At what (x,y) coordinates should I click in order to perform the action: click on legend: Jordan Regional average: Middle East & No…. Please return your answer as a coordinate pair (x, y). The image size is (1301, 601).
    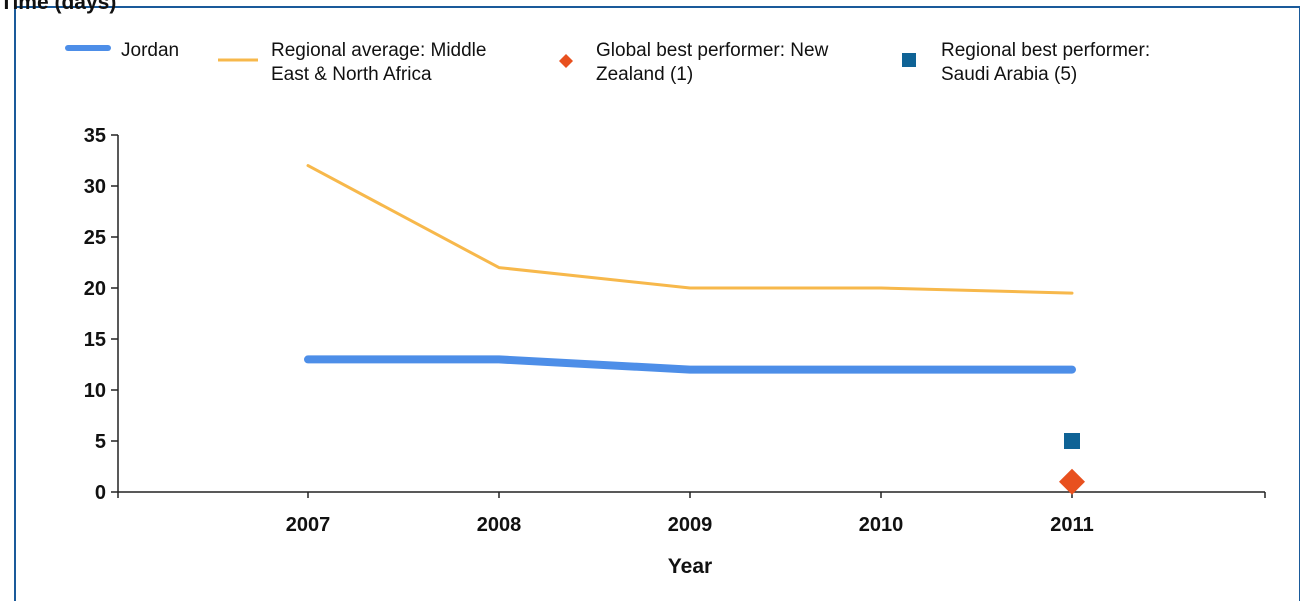
    Looking at the image, I should click on (607, 62).